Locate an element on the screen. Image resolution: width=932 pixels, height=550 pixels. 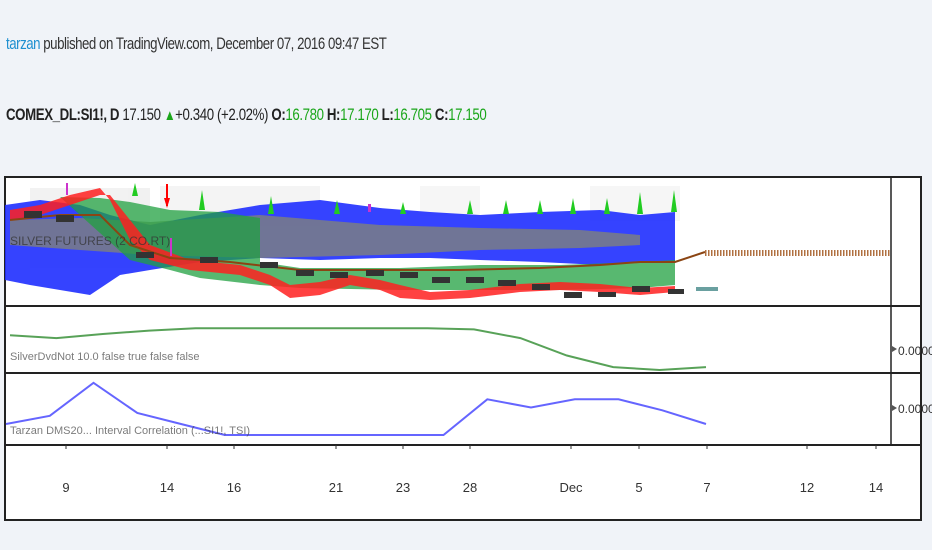
close-value: 17.150 is located at coordinates (467, 114).